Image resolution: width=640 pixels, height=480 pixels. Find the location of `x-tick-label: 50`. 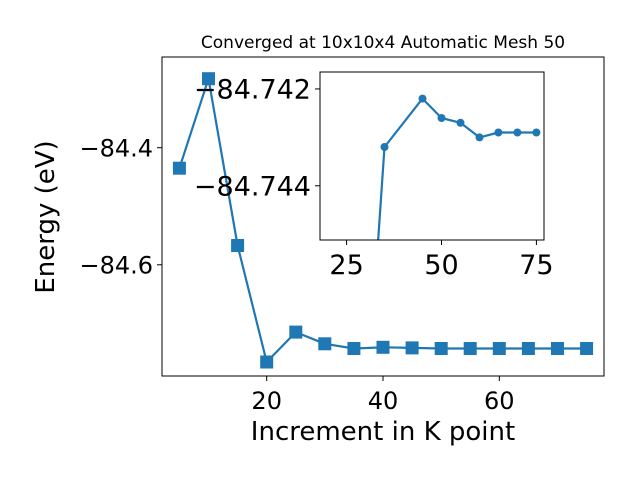

x-tick-label: 50 is located at coordinates (441, 265).